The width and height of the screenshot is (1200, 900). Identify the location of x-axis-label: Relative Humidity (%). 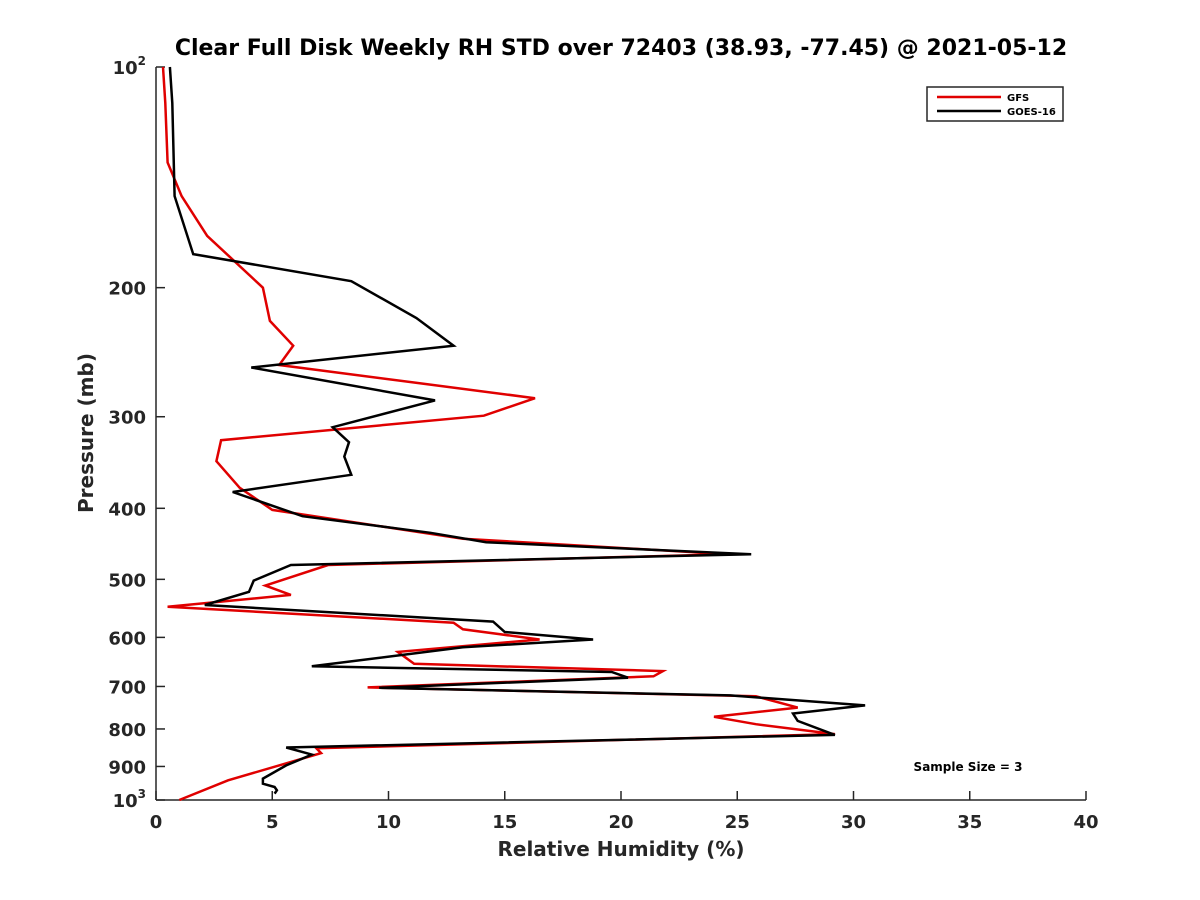
(620, 849).